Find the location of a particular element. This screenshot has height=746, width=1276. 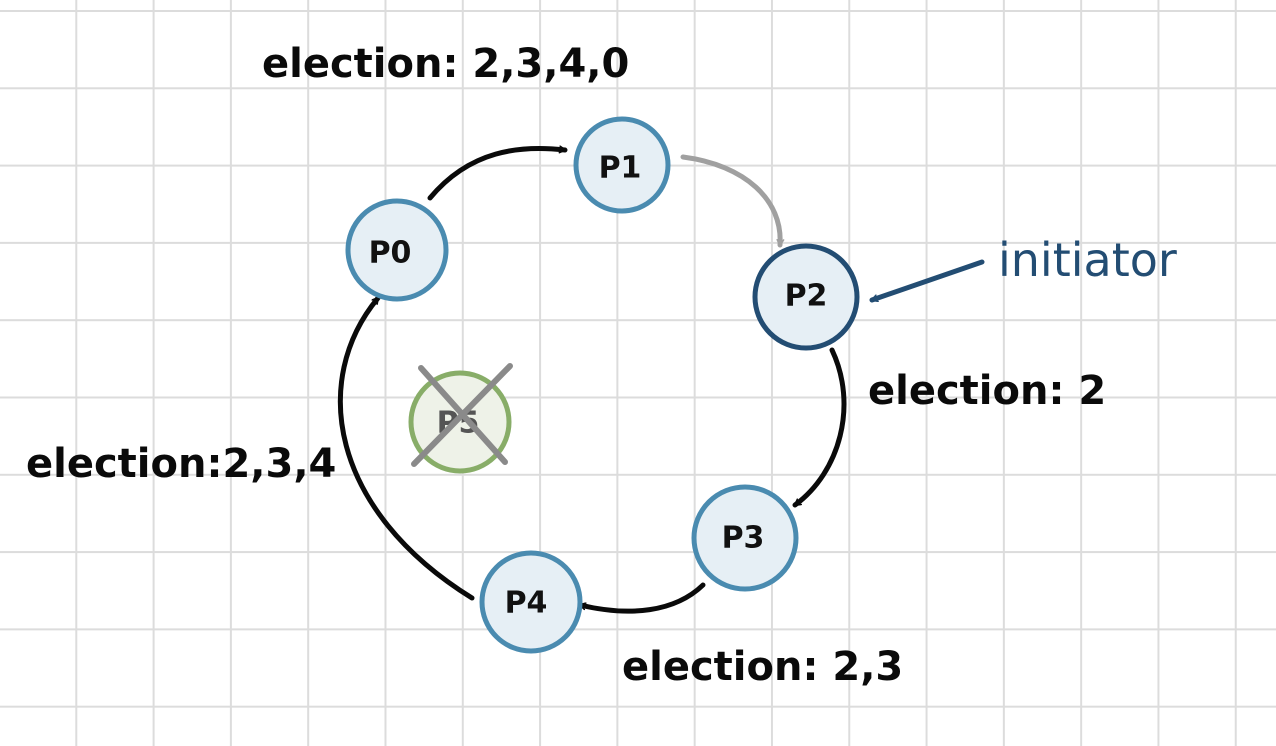

arrow-p0-to-p1 is located at coordinates (497, 174).